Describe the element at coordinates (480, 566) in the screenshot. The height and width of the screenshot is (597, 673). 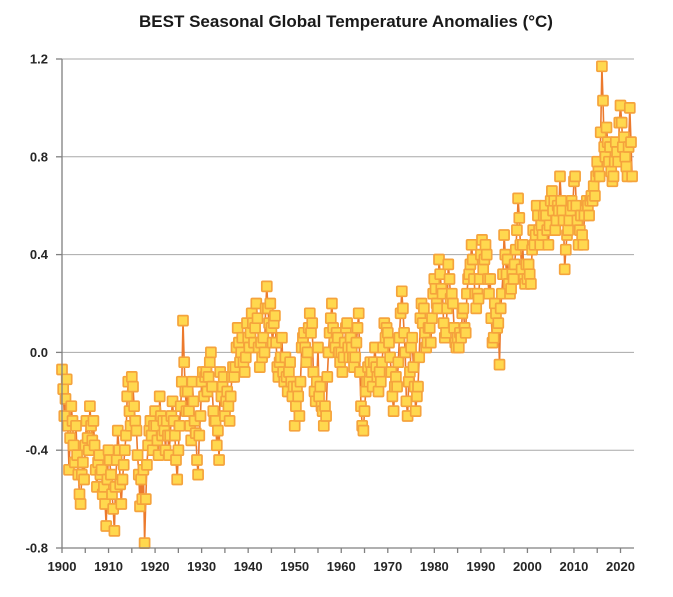
I see `svg-text: 1990` at that location.